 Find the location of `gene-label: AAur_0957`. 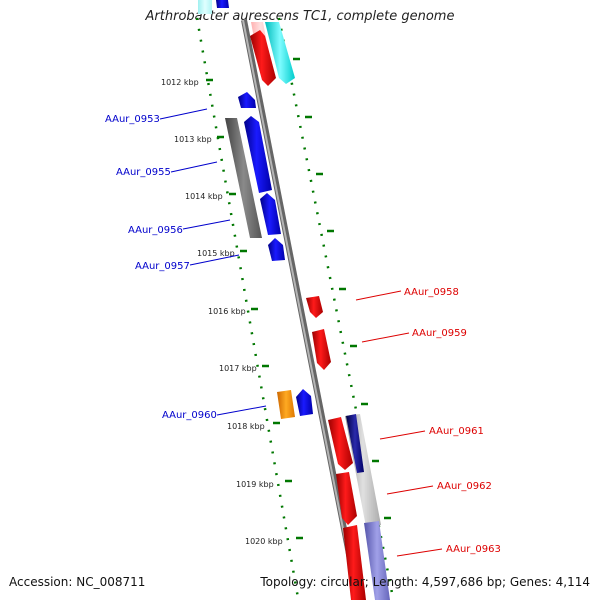

gene-label: AAur_0957 is located at coordinates (162, 266).